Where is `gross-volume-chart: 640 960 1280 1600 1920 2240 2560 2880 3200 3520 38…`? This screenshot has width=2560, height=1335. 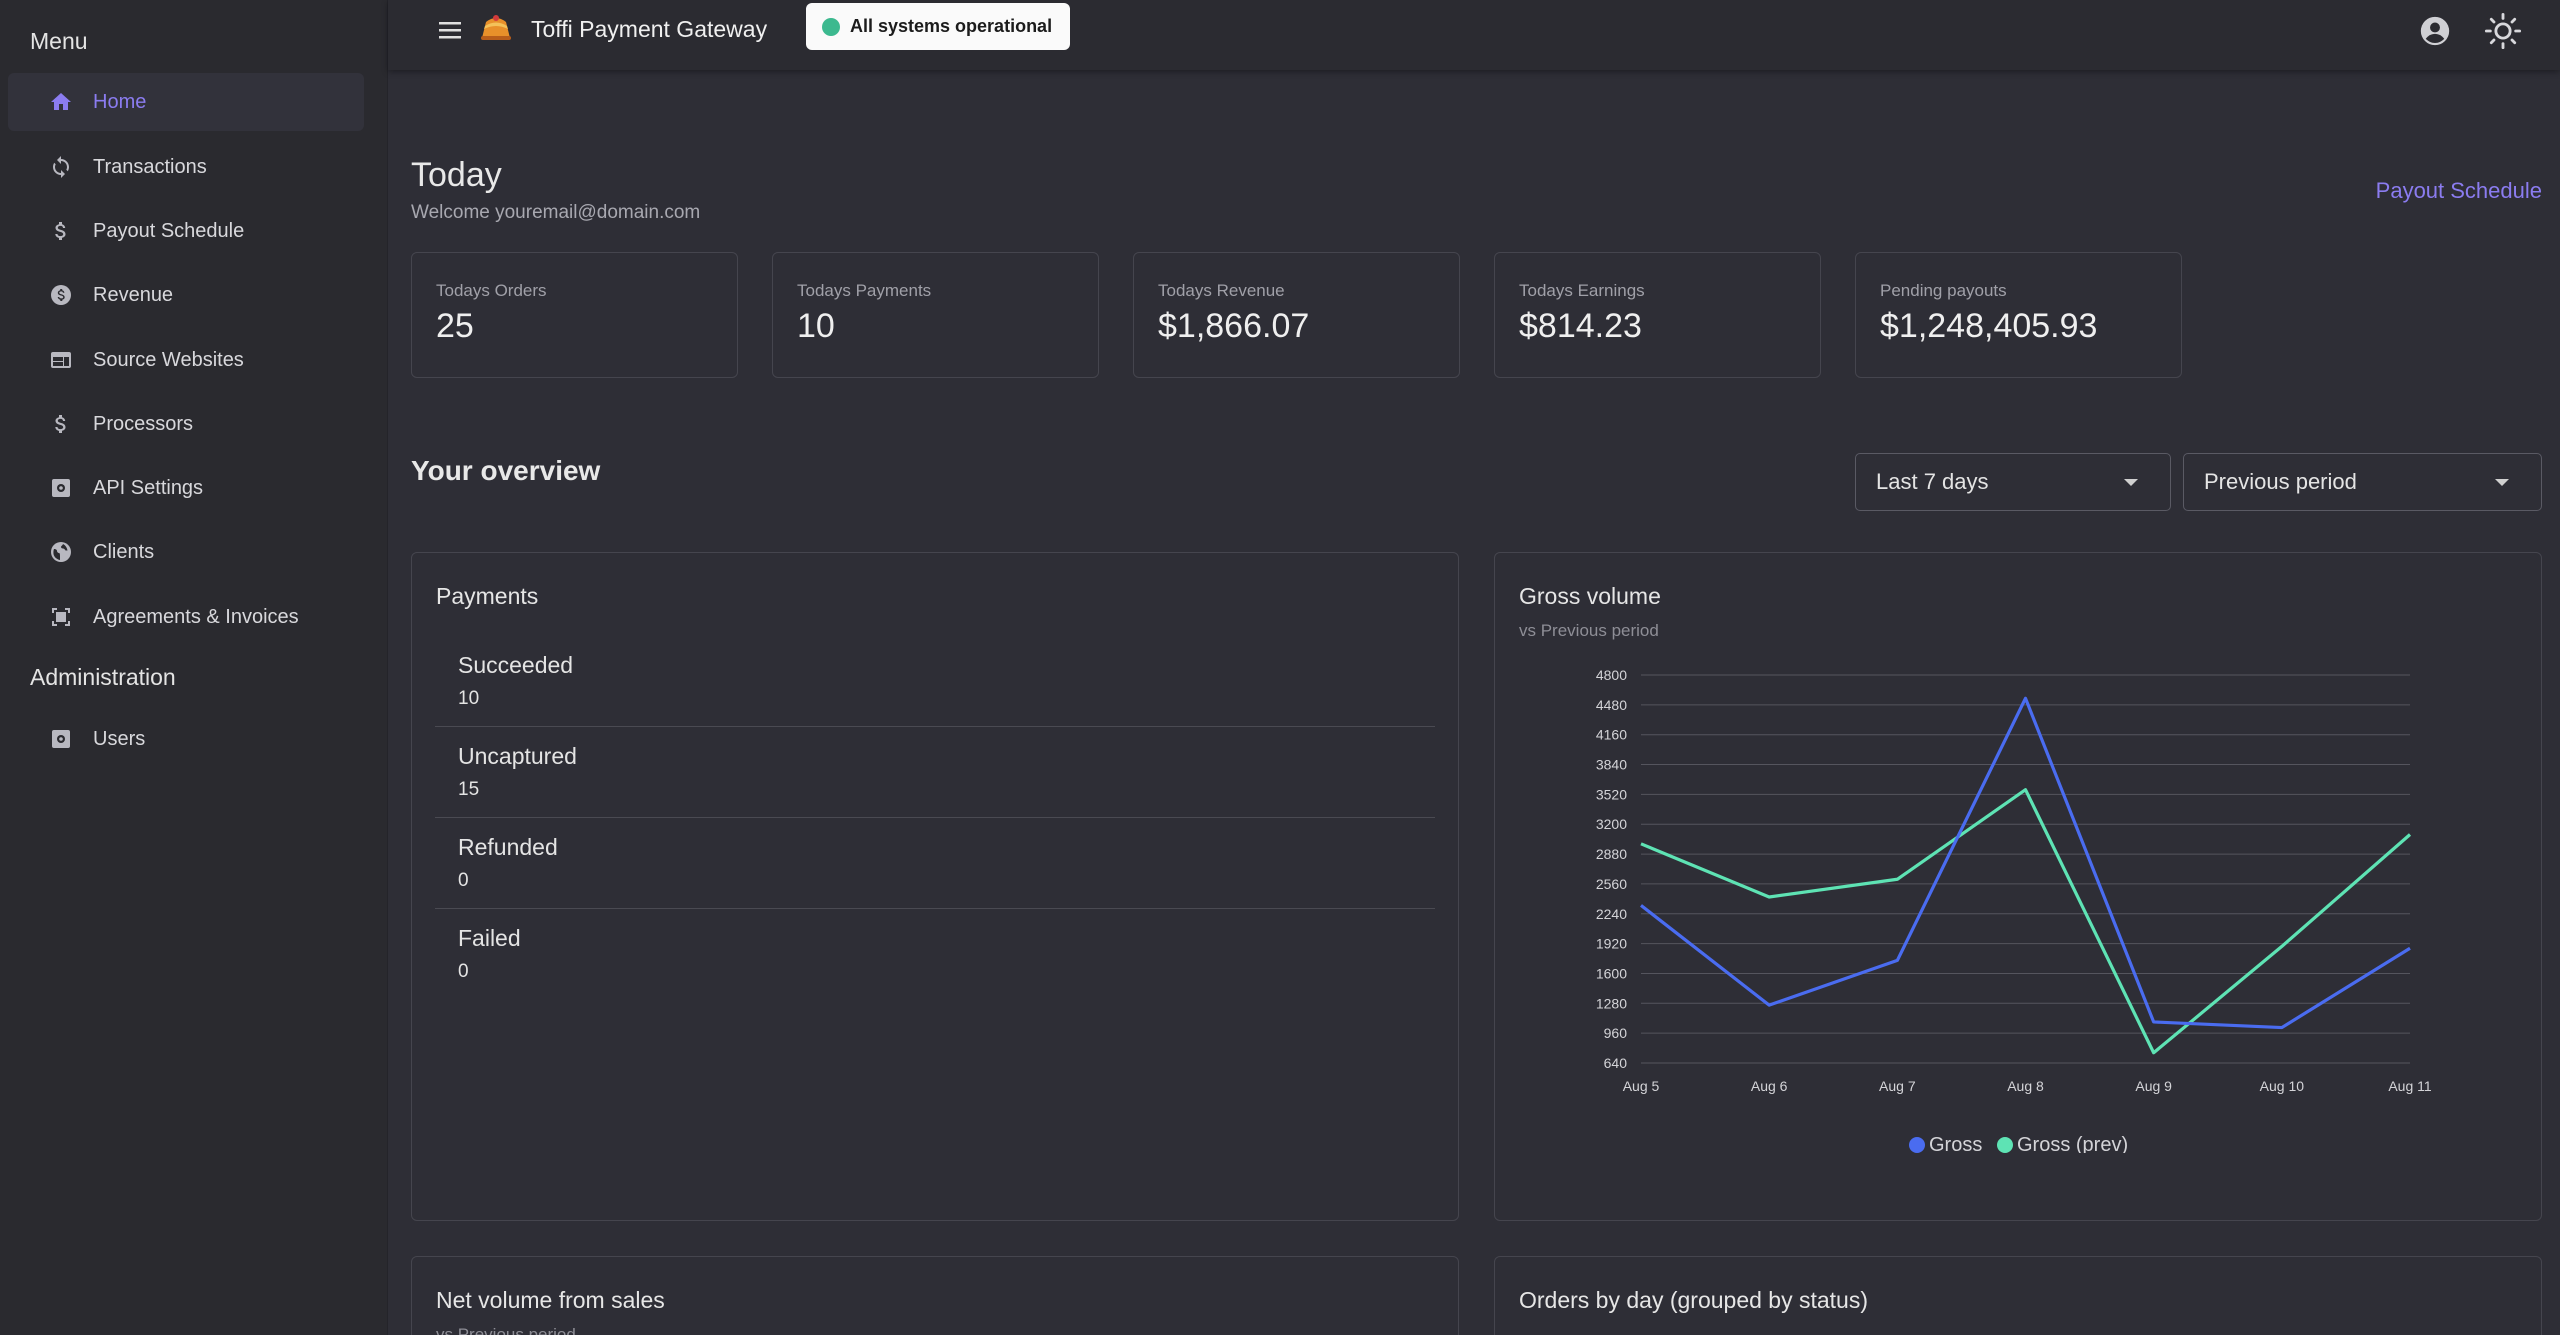
gross-volume-chart: 640 960 1280 1600 1920 2240 2560 2880 3200 3520 38… is located at coordinates (2014, 910).